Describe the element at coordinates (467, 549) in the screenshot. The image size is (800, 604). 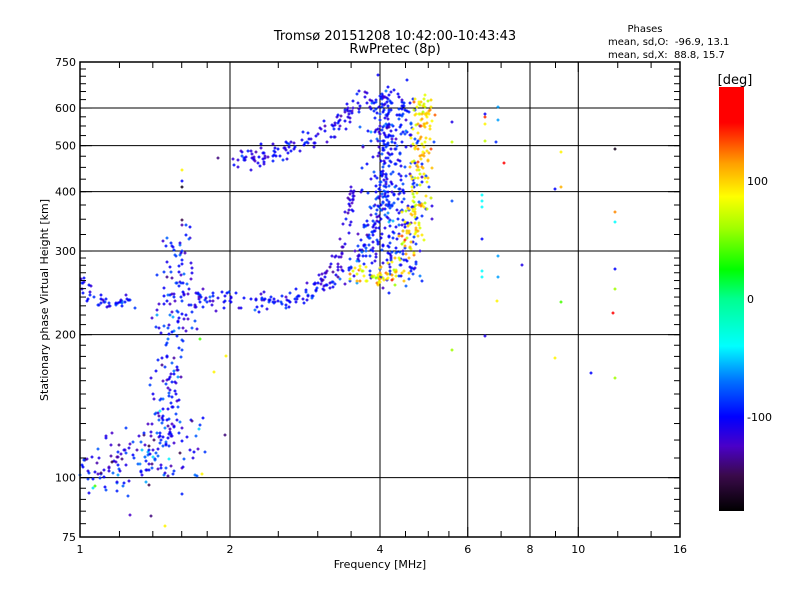
I see `x-tick-label: 6` at that location.